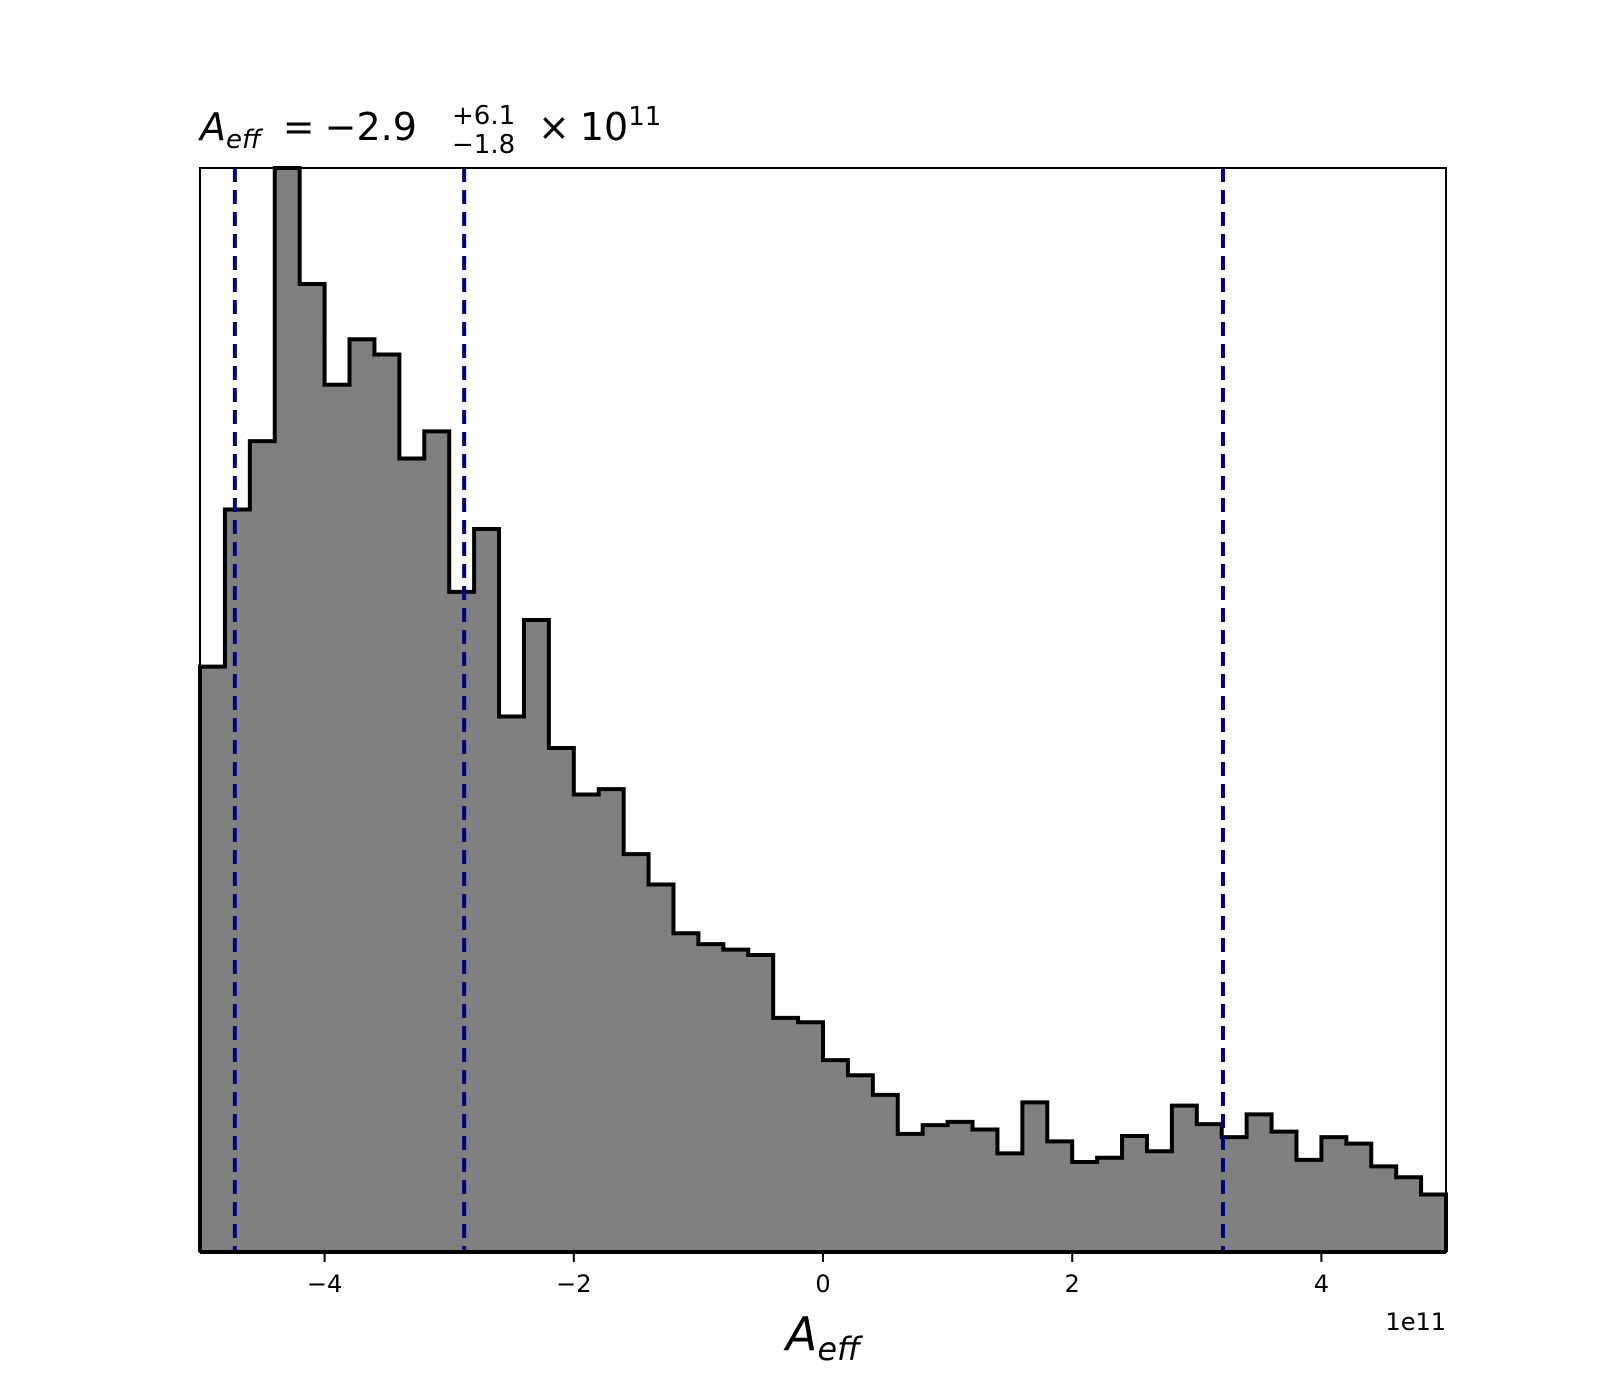 This screenshot has height=1400, width=1600. Describe the element at coordinates (573, 1284) in the screenshot. I see `x-tick-label: −2` at that location.